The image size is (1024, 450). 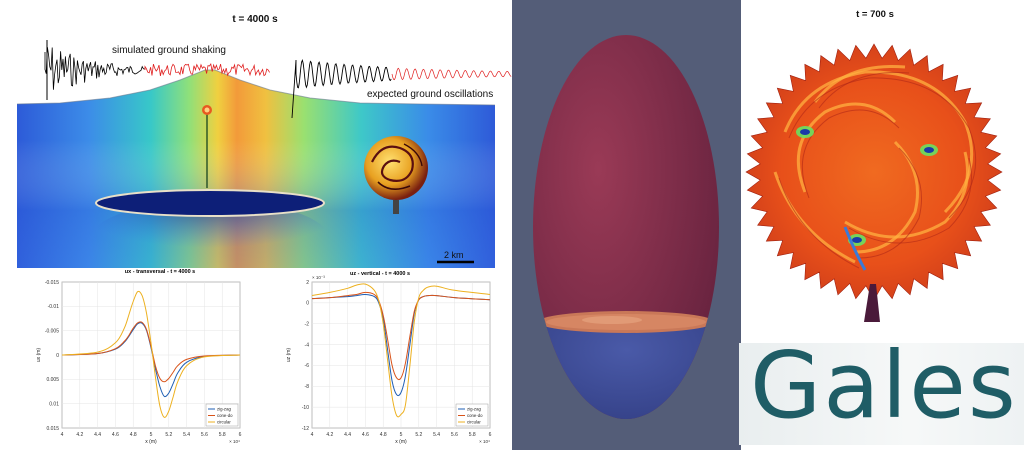 I want to click on disc-stem, so click(x=872, y=303).